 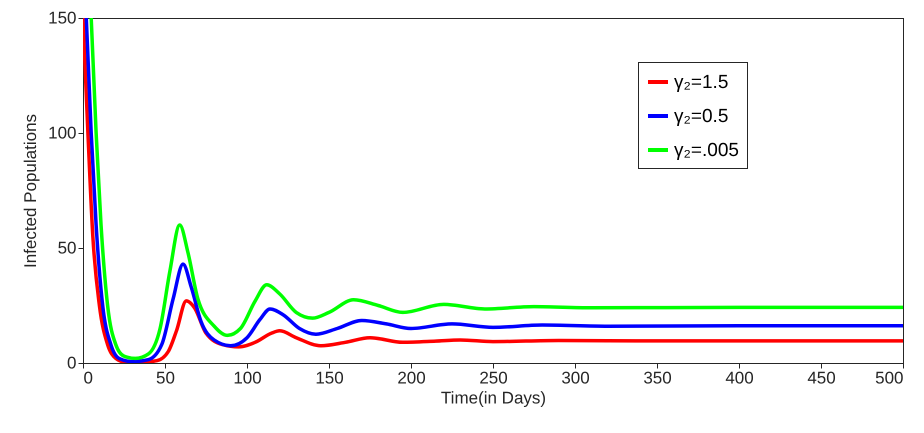 What do you see at coordinates (71, 363) in the screenshot?
I see `y-tick-label: 0` at bounding box center [71, 363].